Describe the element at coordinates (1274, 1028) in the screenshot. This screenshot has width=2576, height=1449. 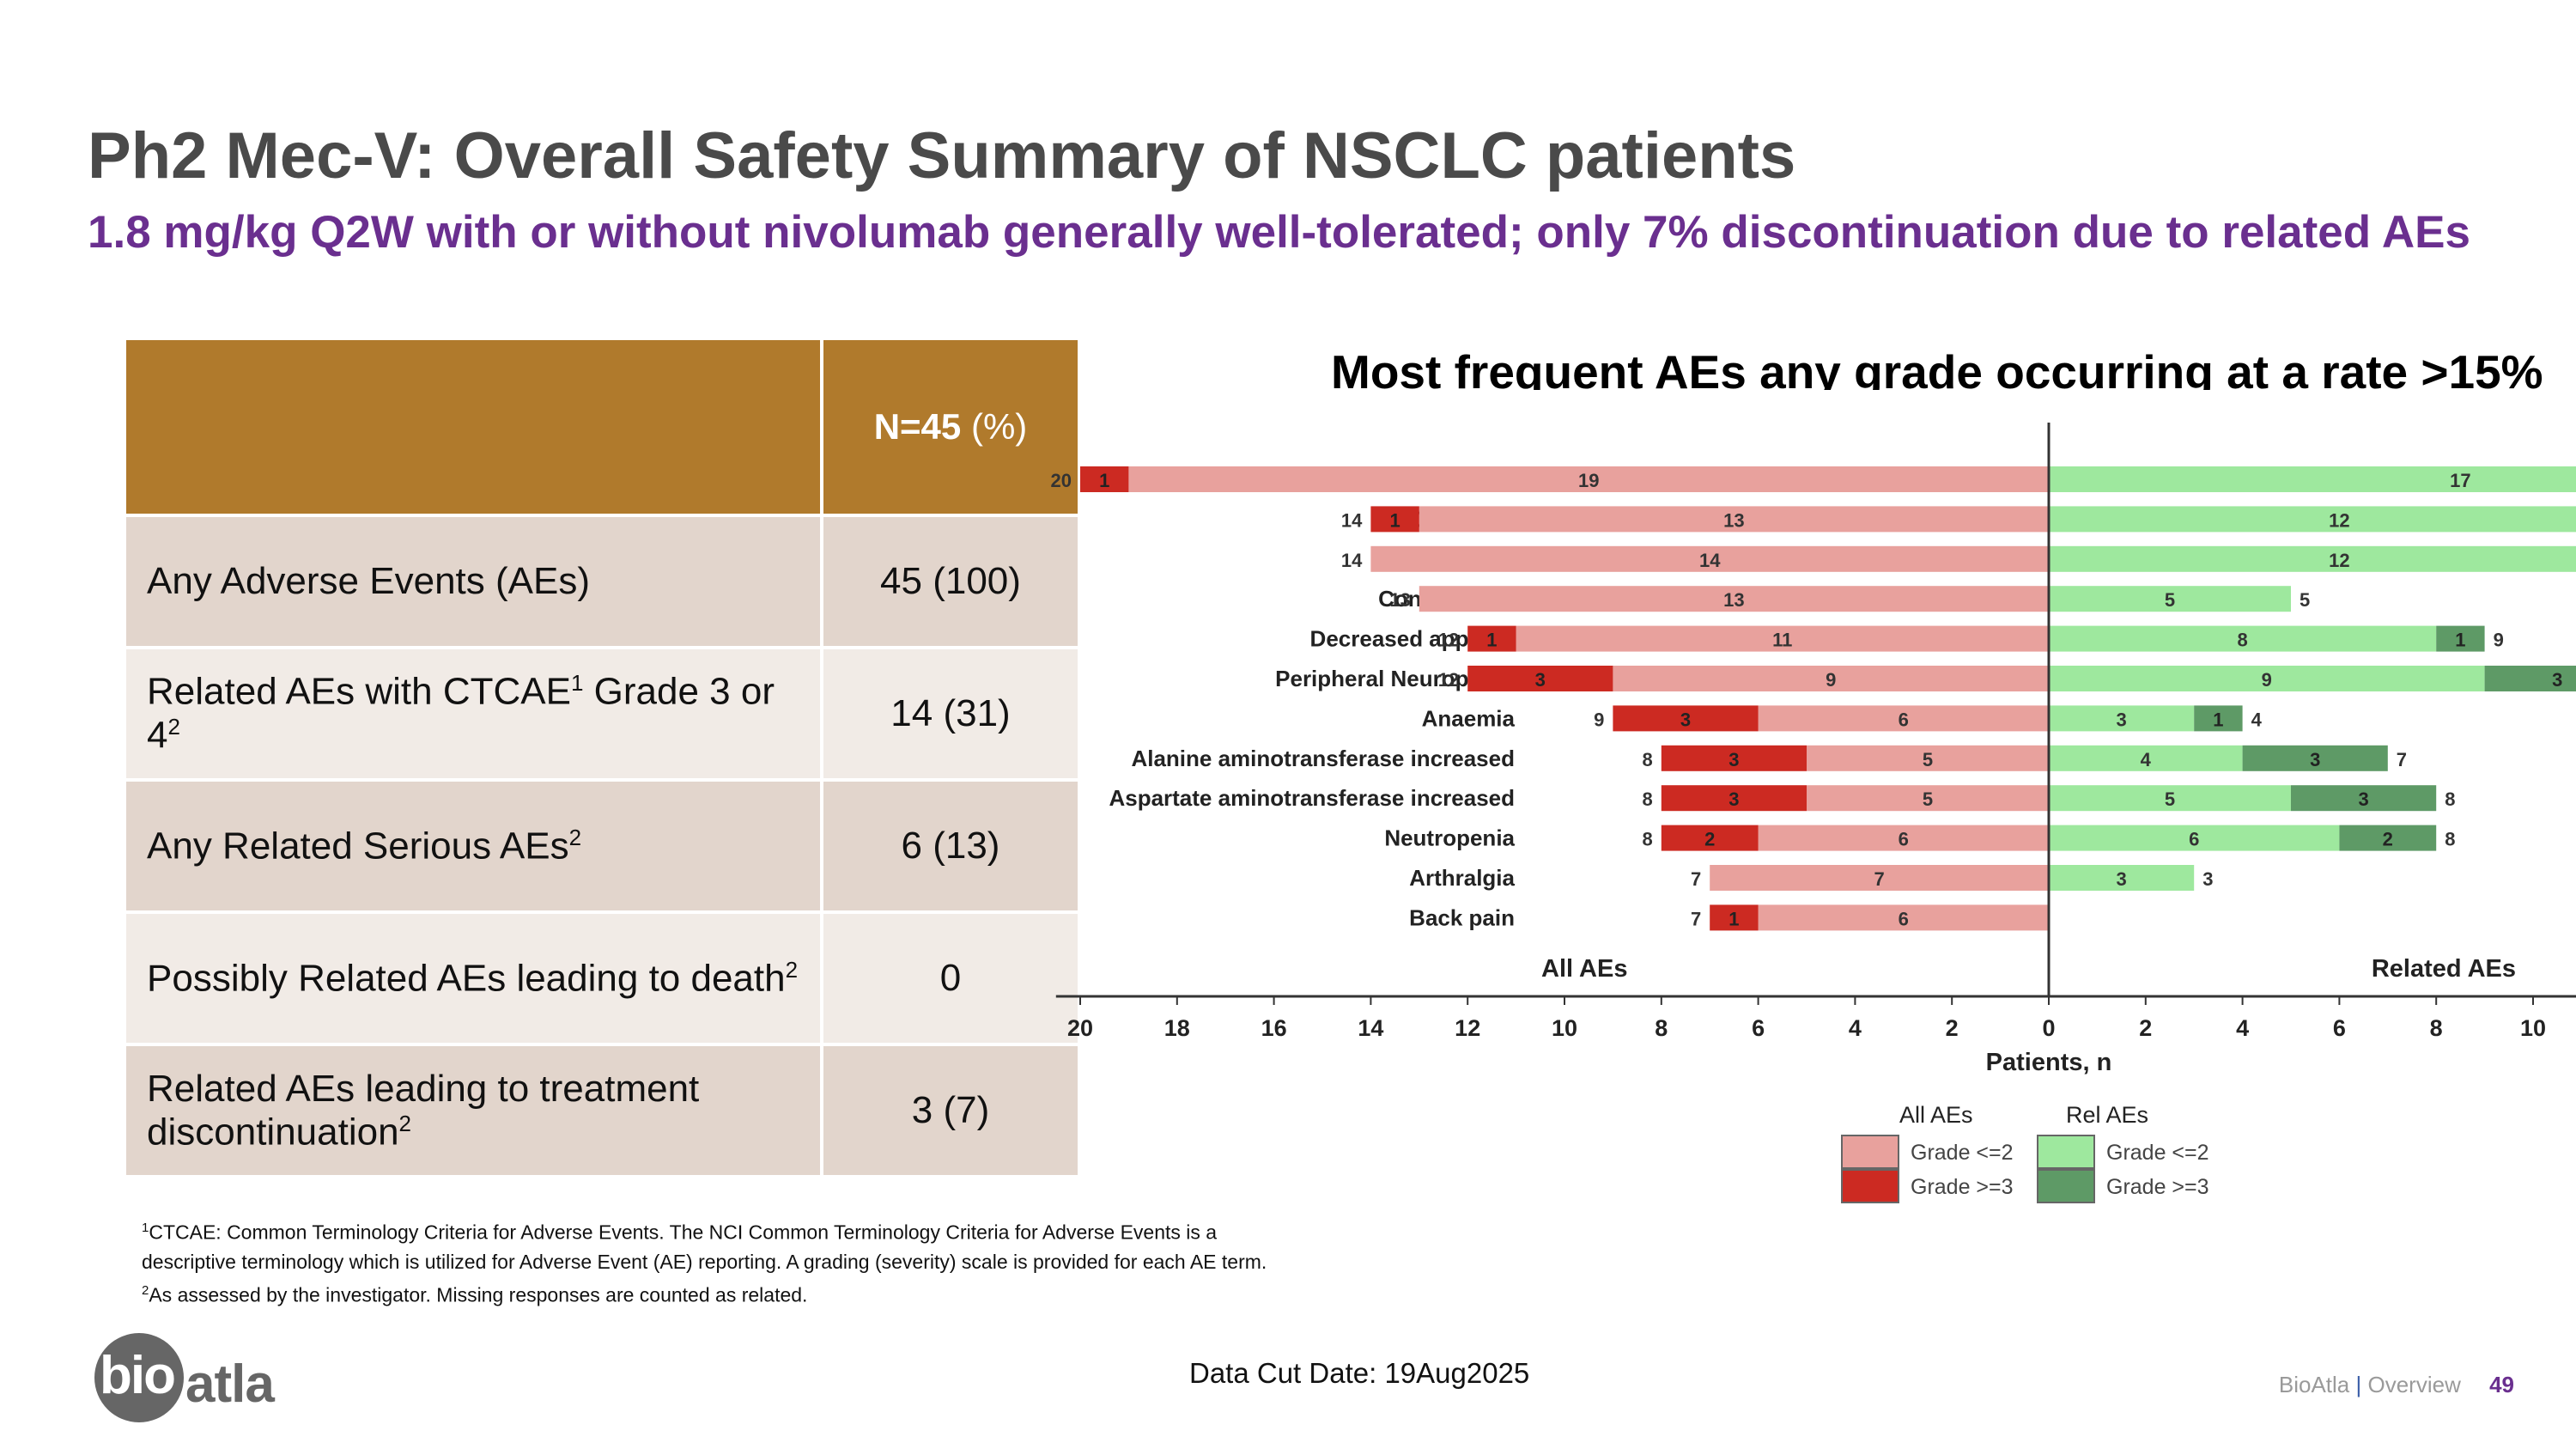
I see `x-tick-label: 16` at that location.